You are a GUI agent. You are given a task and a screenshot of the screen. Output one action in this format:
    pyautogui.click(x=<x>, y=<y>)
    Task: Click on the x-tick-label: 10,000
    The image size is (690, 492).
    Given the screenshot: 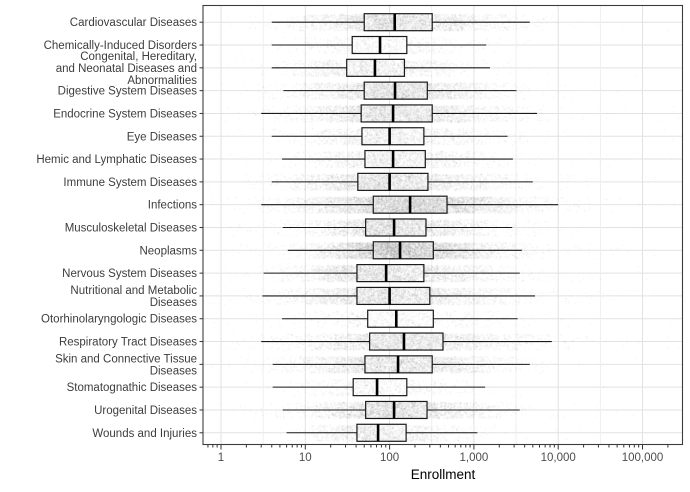 What is the action you would take?
    pyautogui.click(x=558, y=458)
    